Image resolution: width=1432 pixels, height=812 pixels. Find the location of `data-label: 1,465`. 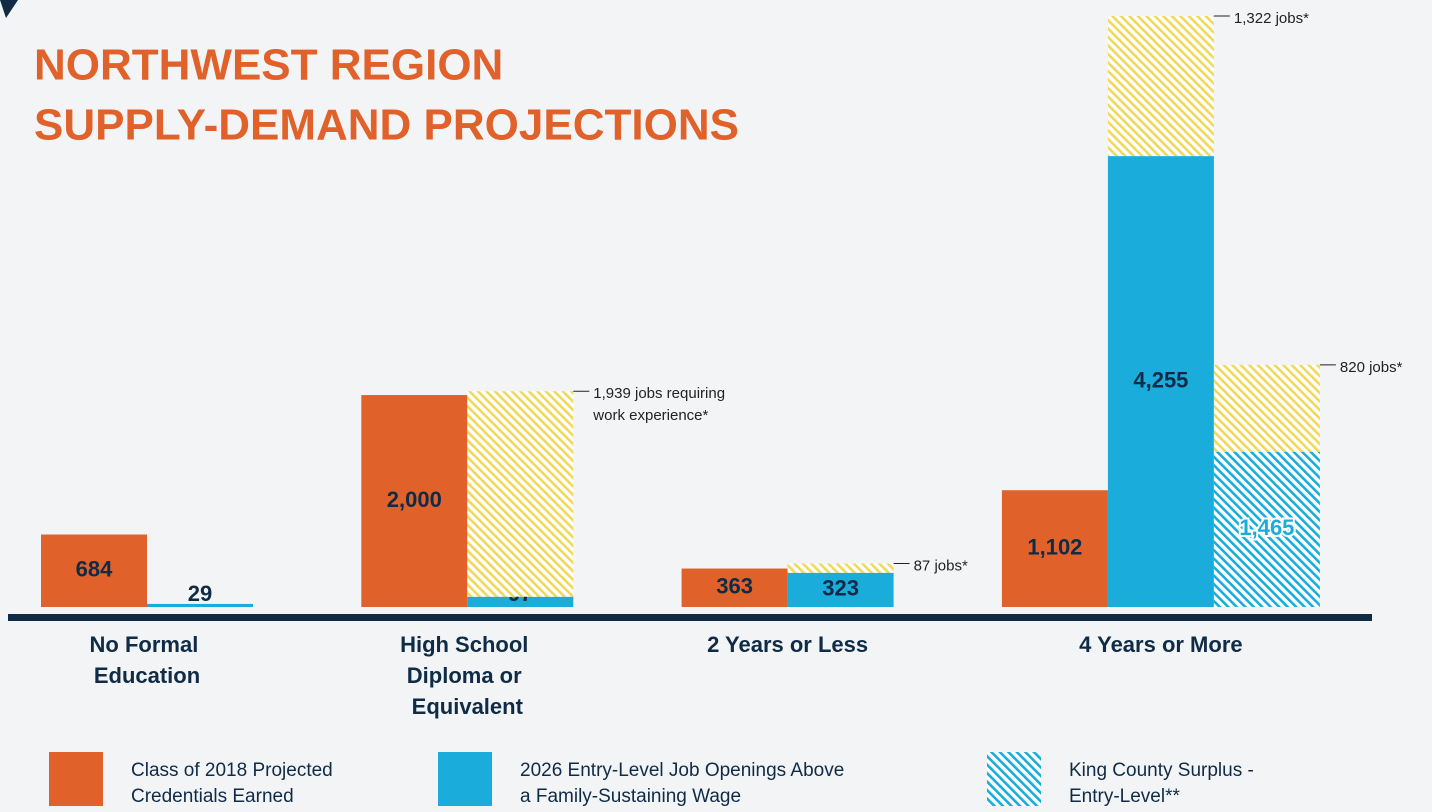

data-label: 1,465 is located at coordinates (1266, 527).